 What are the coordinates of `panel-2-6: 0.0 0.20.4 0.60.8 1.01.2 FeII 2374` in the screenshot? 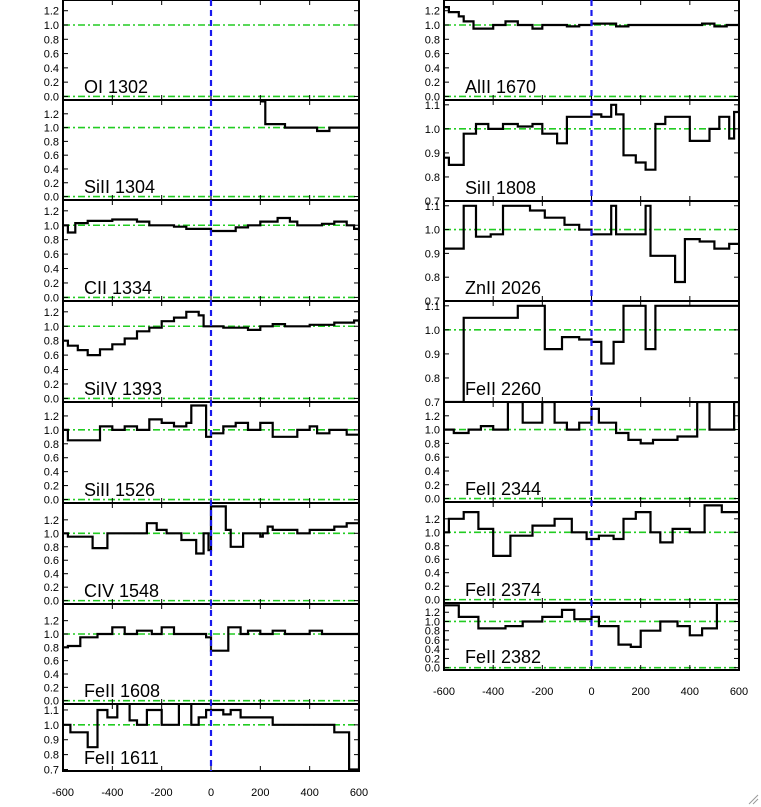 It's located at (582, 554).